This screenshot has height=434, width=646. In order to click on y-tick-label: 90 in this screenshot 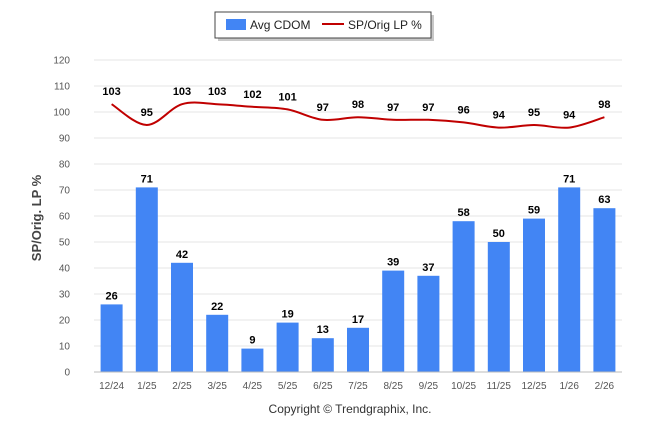, I will do `click(65, 139)`.